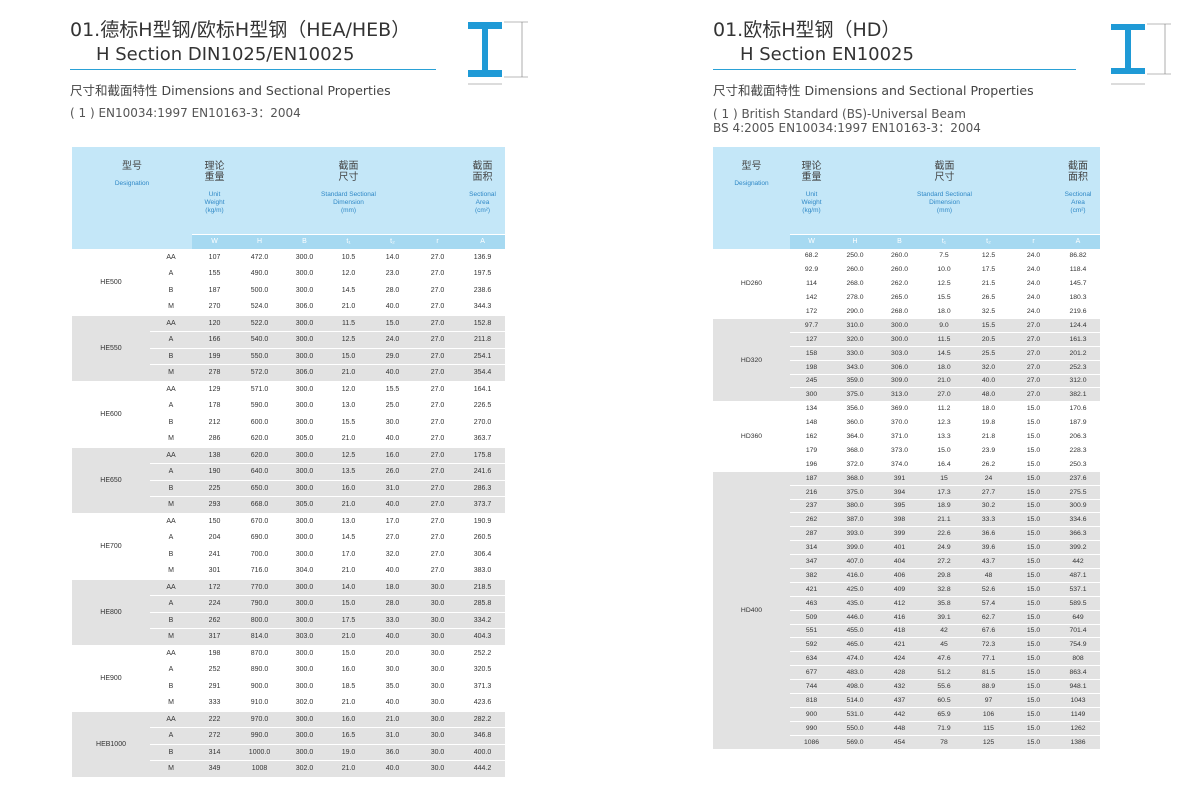  What do you see at coordinates (944, 589) in the screenshot?
I see `cell: 32.8` at bounding box center [944, 589].